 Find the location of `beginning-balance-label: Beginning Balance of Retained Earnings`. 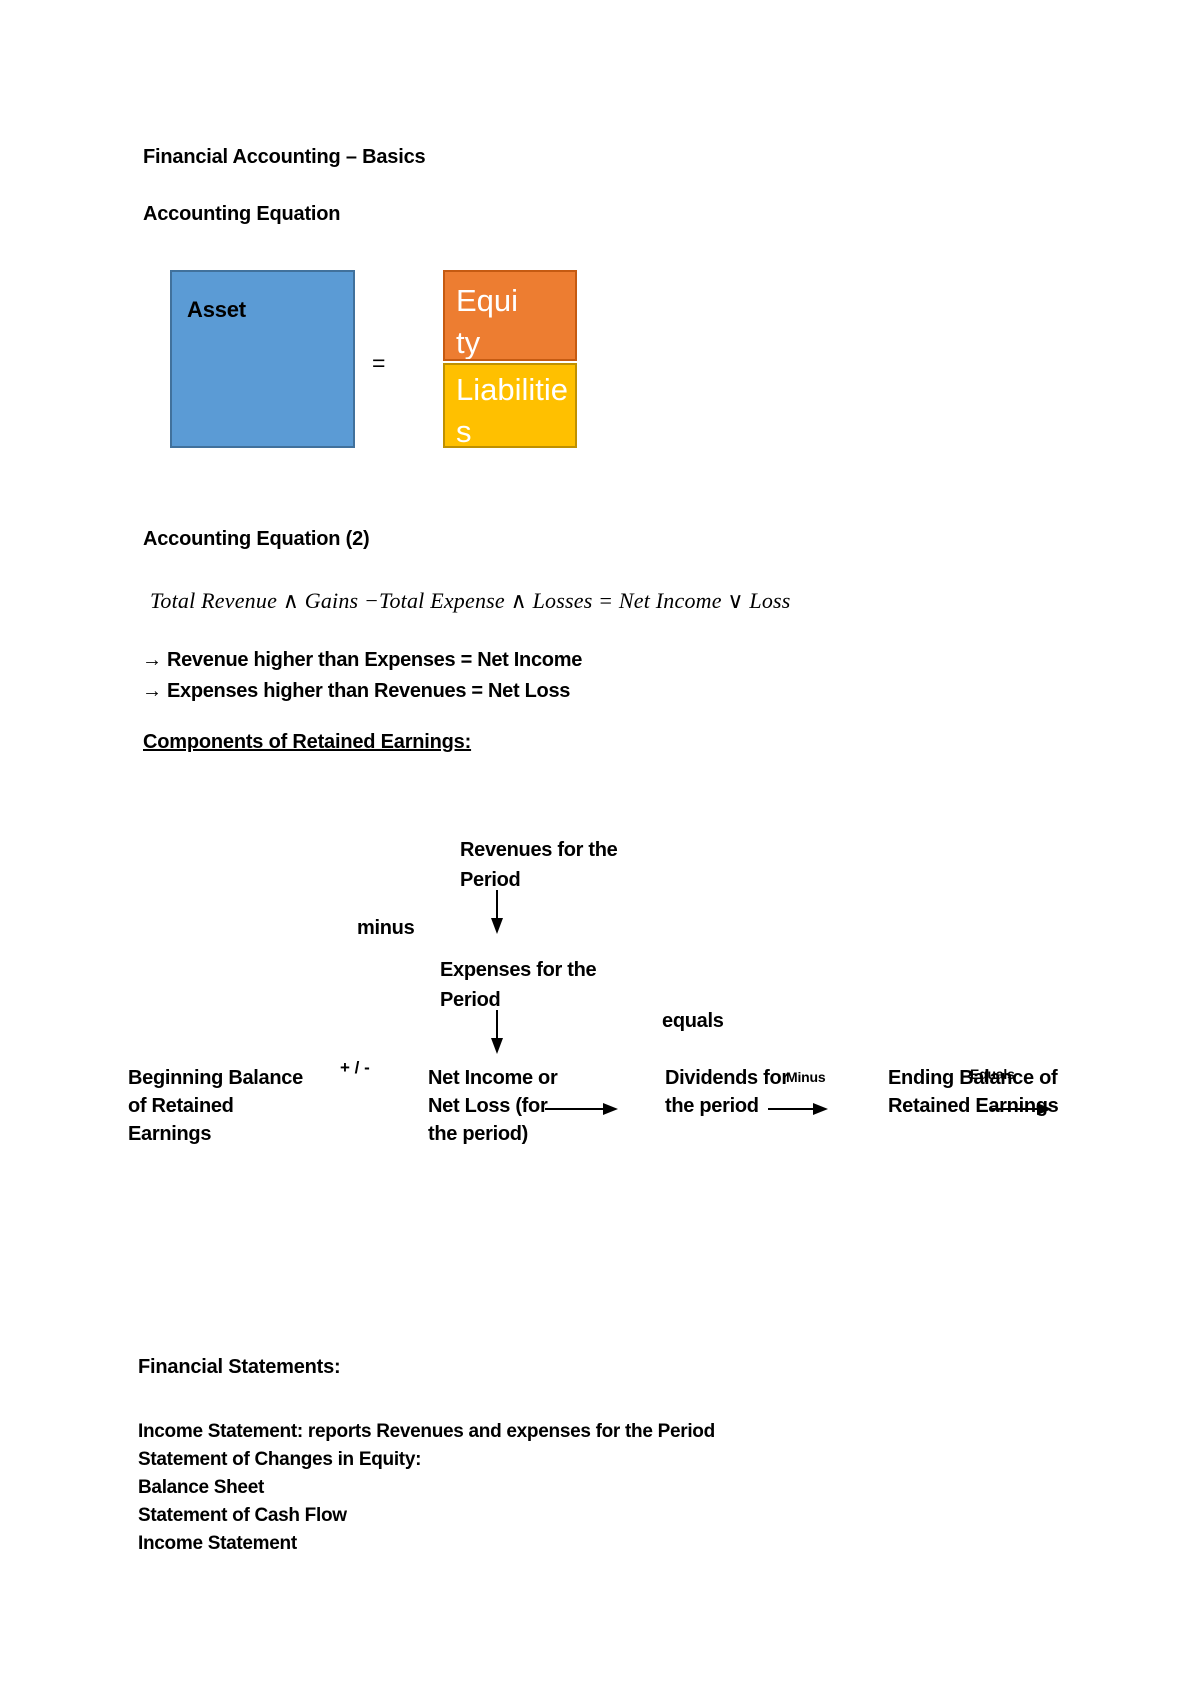

beginning-balance-label: Beginning Balance of Retained Earnings is located at coordinates (215, 1106).